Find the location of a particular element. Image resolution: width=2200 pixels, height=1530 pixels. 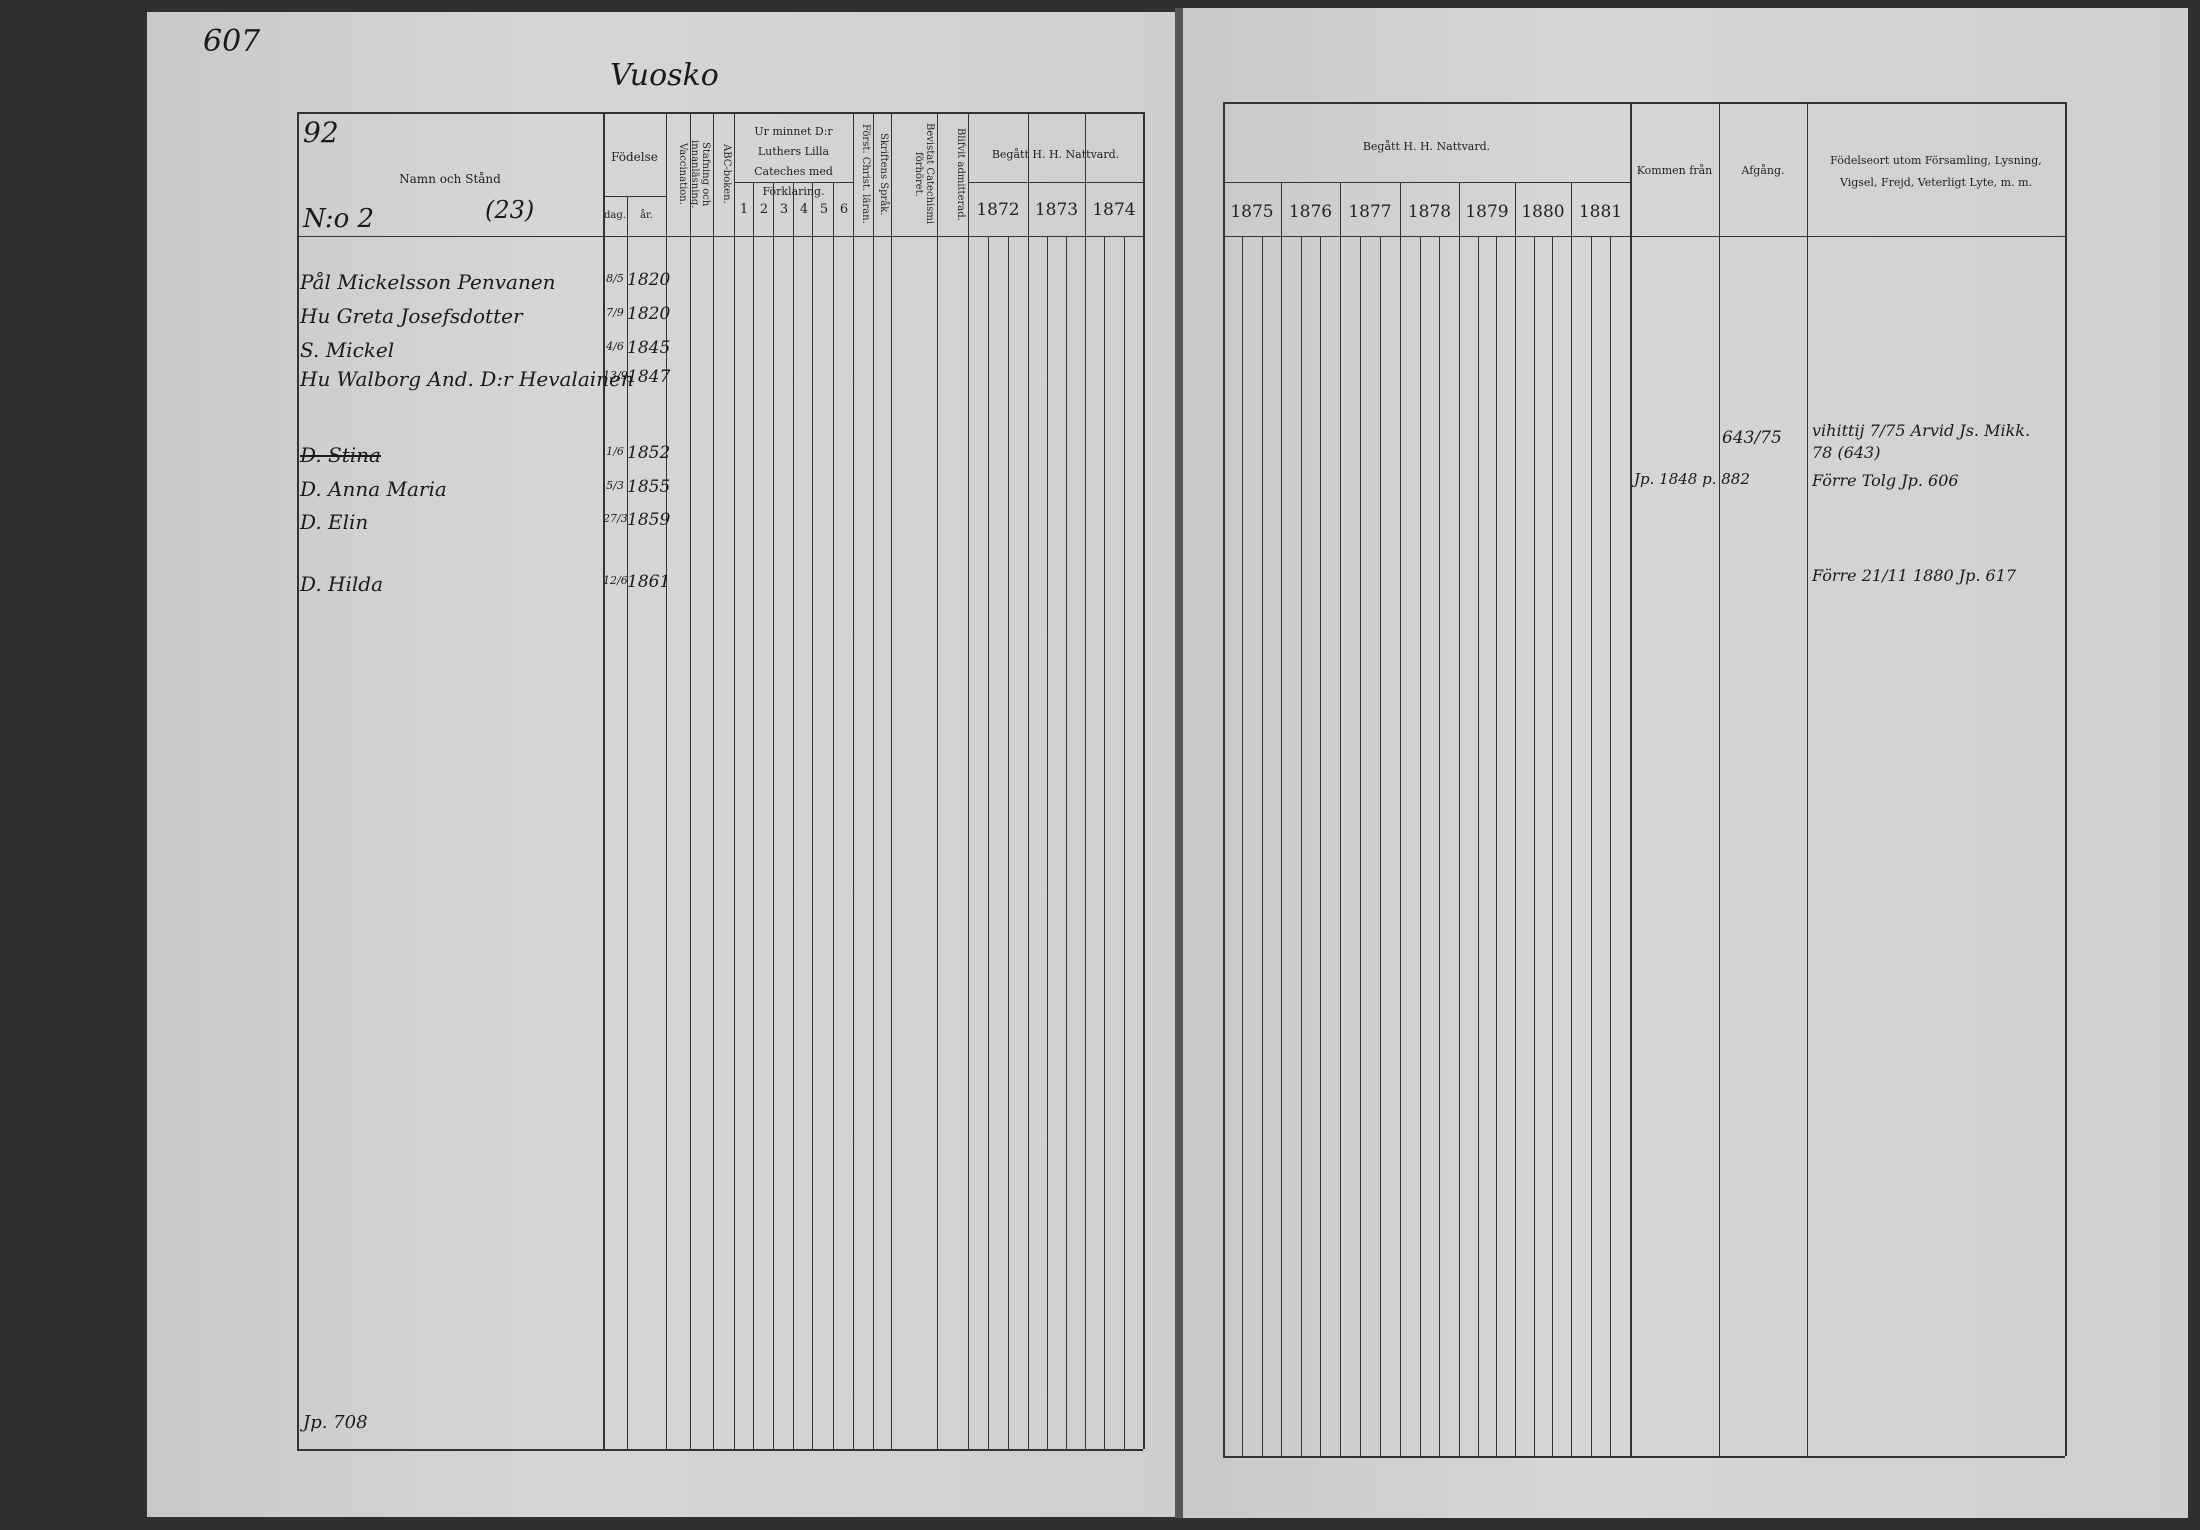

communion-year: 1879 is located at coordinates (1487, 212).